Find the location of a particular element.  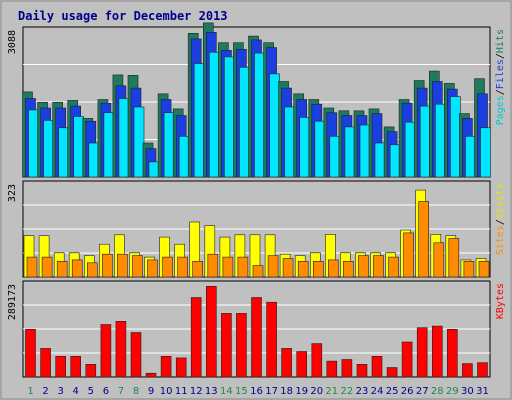

x-tick-label: 3 is located at coordinates (61, 391).